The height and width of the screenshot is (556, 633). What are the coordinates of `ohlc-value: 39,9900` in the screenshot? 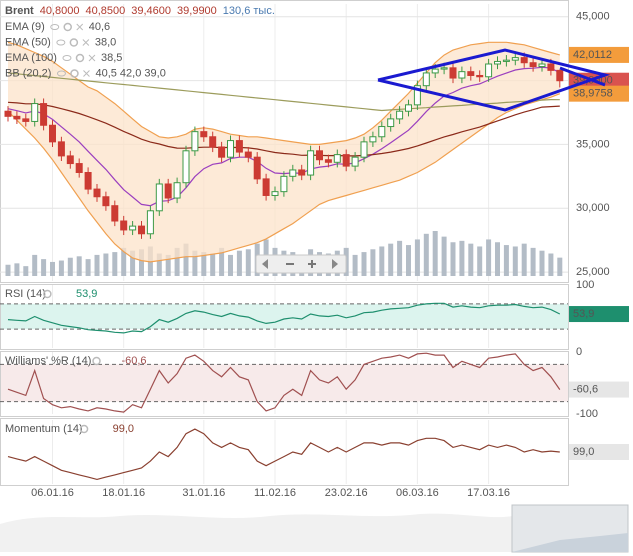 It's located at (197, 11).